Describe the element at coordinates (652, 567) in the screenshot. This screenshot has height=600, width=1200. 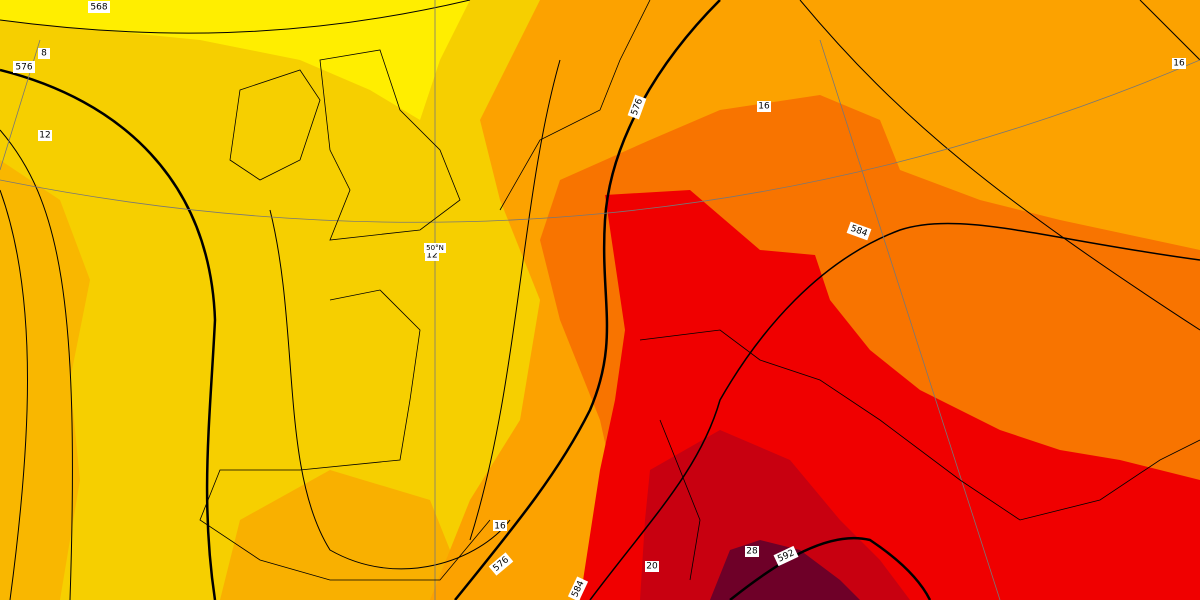
I see `temperature-label: 20` at that location.